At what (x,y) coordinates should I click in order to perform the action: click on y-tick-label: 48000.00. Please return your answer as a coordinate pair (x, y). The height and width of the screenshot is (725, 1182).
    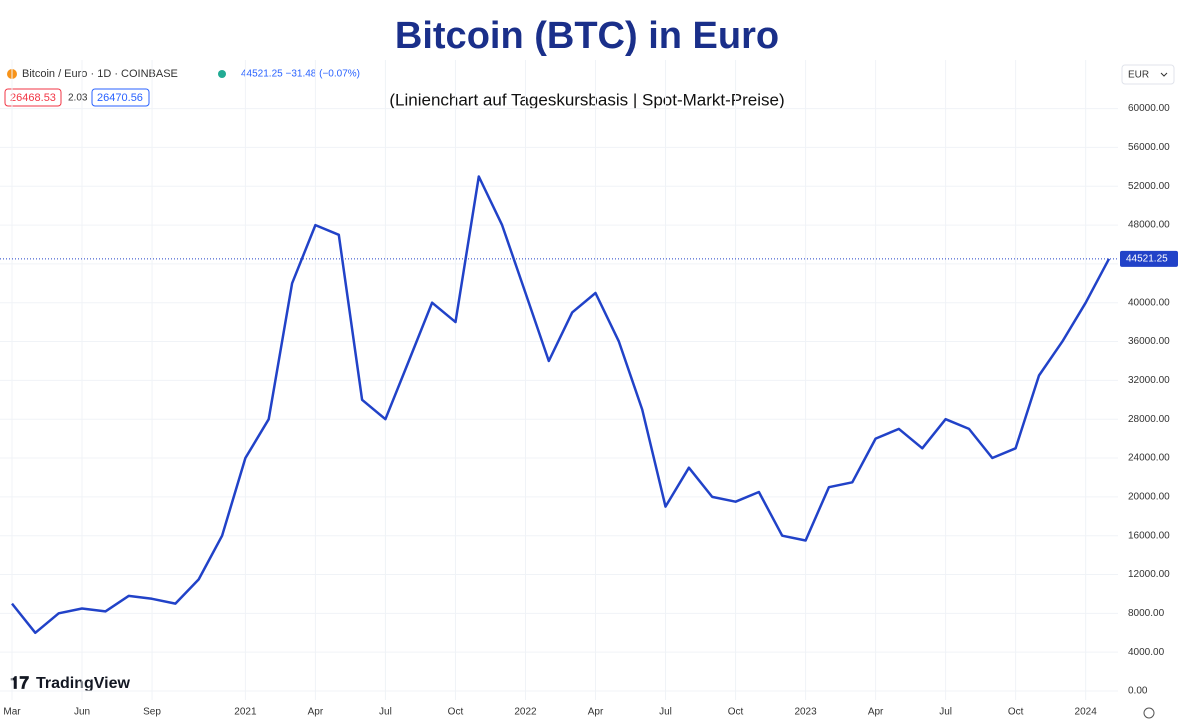
    Looking at the image, I should click on (1149, 225).